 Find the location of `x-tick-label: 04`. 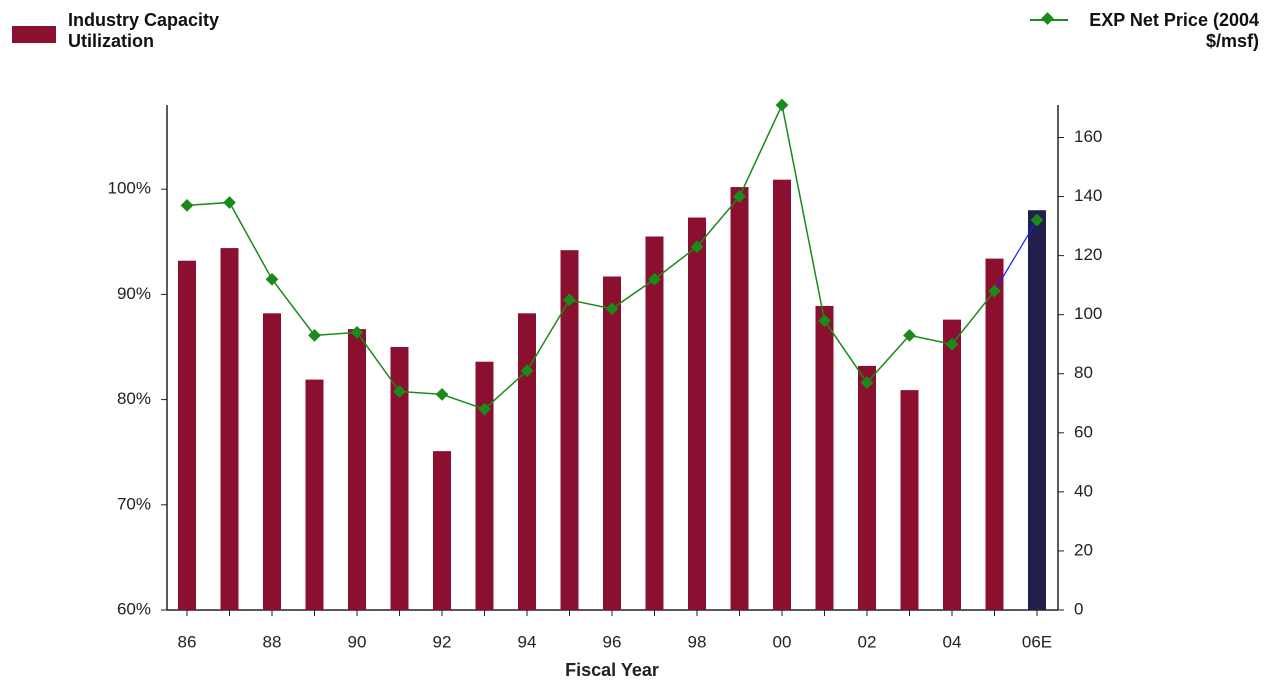

x-tick-label: 04 is located at coordinates (952, 641).